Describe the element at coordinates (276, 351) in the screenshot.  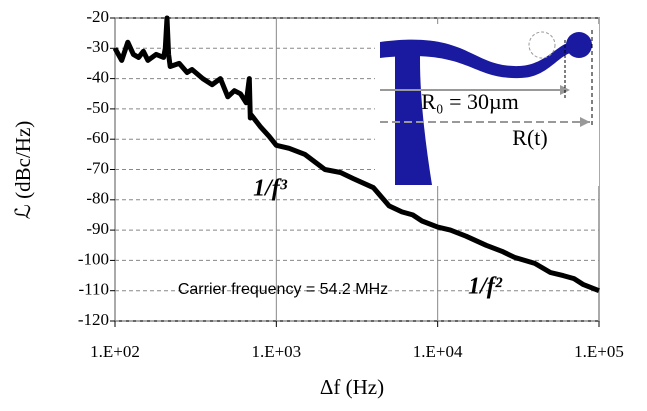
I see `x-tick-label: 1.E+03` at that location.